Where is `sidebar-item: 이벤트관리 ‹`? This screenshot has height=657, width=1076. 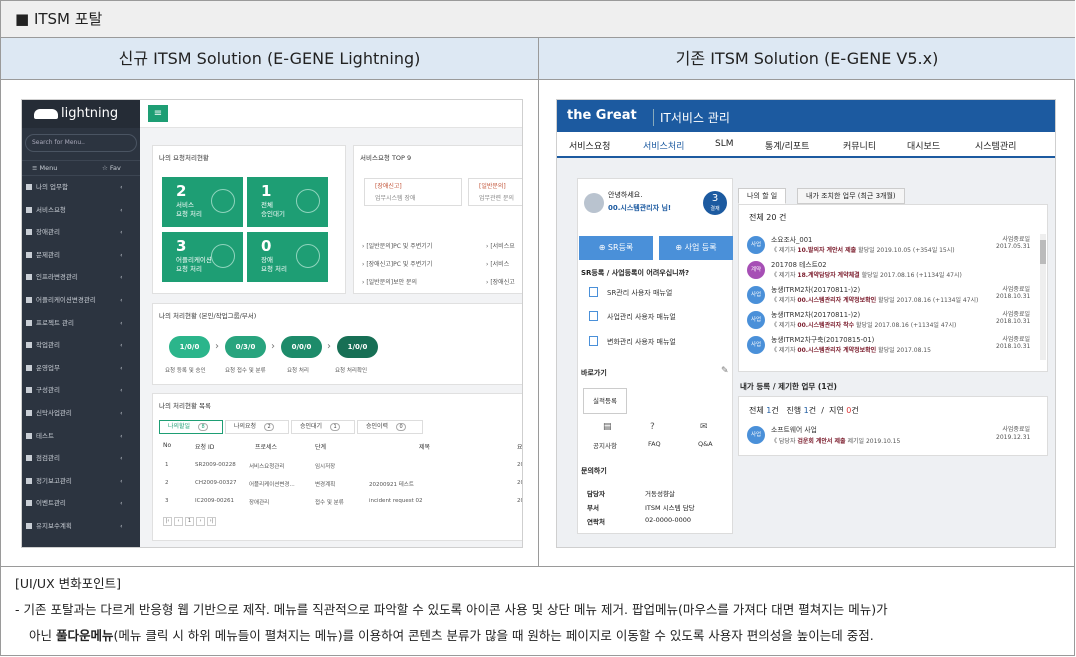
sidebar-item: 이벤트관리 ‹ is located at coordinates (81, 503).